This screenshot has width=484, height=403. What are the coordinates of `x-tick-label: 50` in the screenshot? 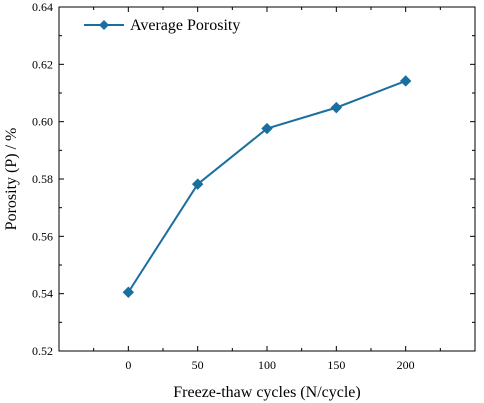 It's located at (198, 365).